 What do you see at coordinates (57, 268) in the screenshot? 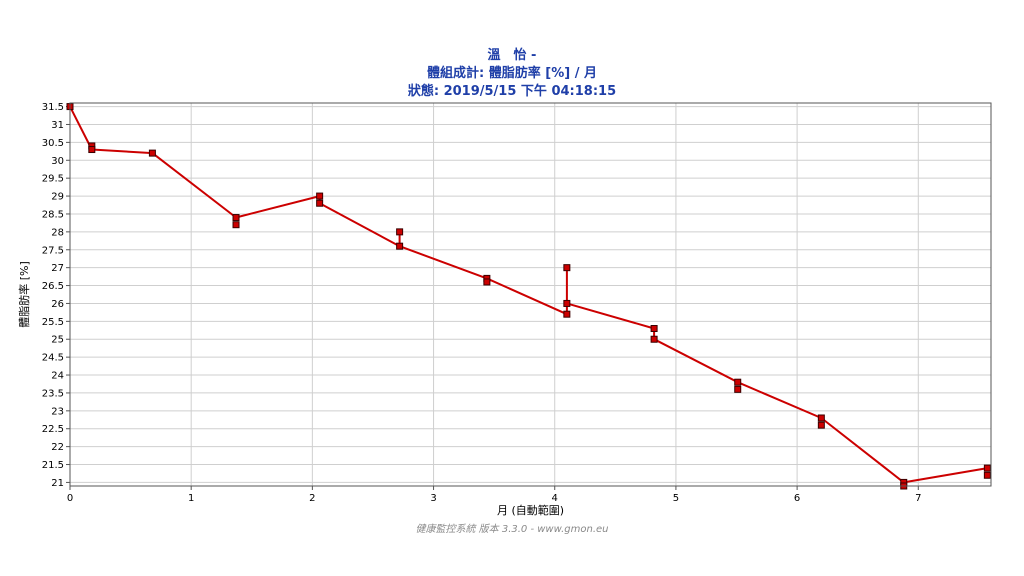
I see `y-tick-label: 27` at bounding box center [57, 268].